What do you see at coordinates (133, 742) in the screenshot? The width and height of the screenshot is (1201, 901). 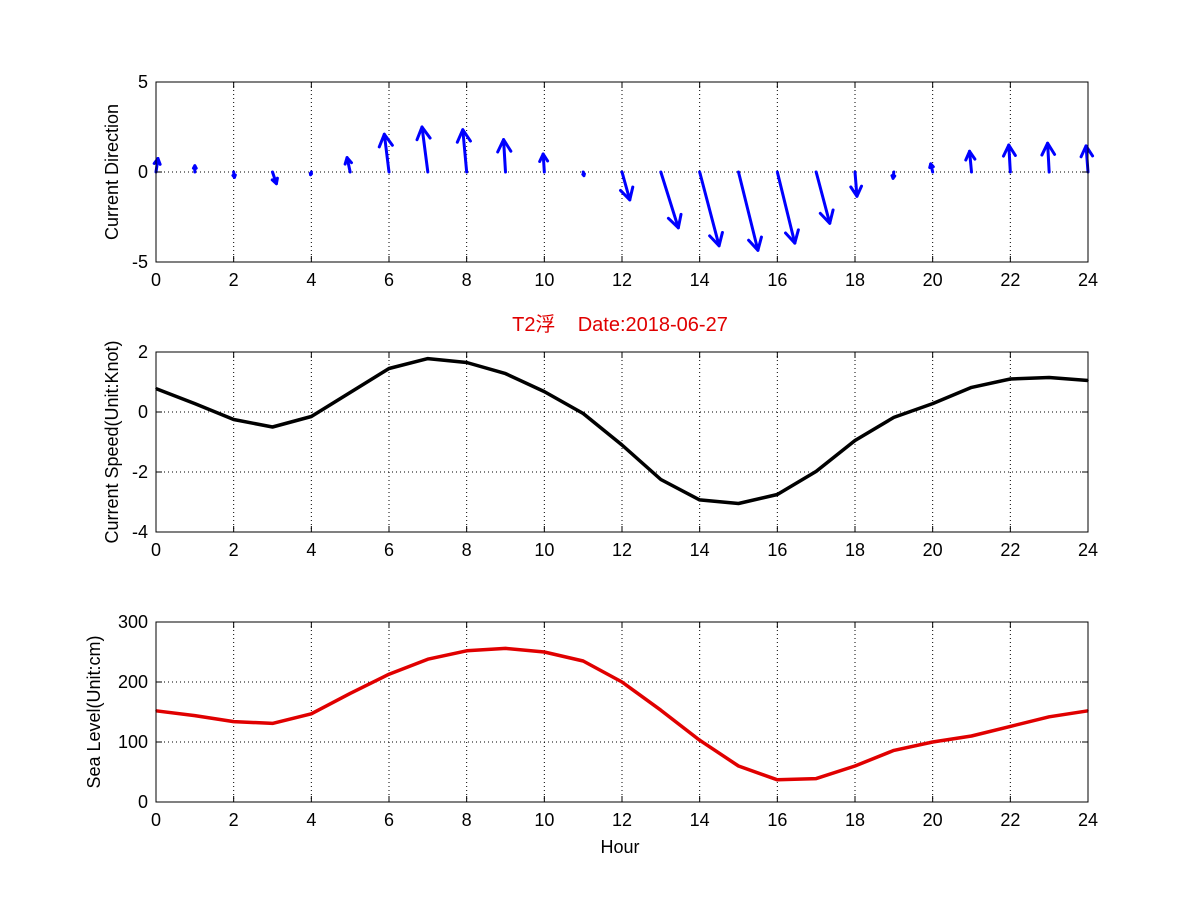 I see `y-tick-label: 100` at bounding box center [133, 742].